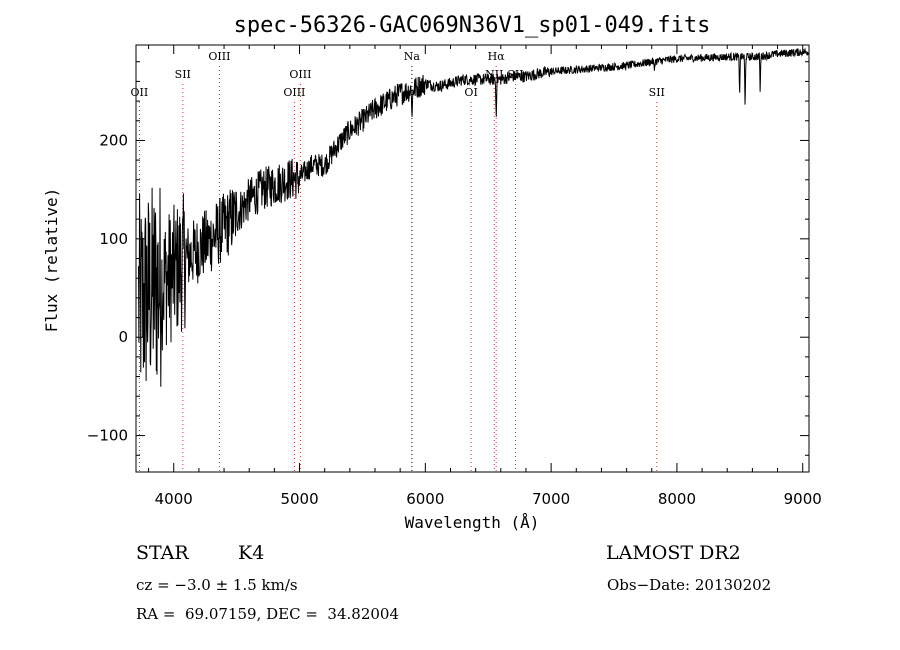 The image size is (900, 650). What do you see at coordinates (425, 499) in the screenshot?
I see `x-tick-label: 6000` at bounding box center [425, 499].